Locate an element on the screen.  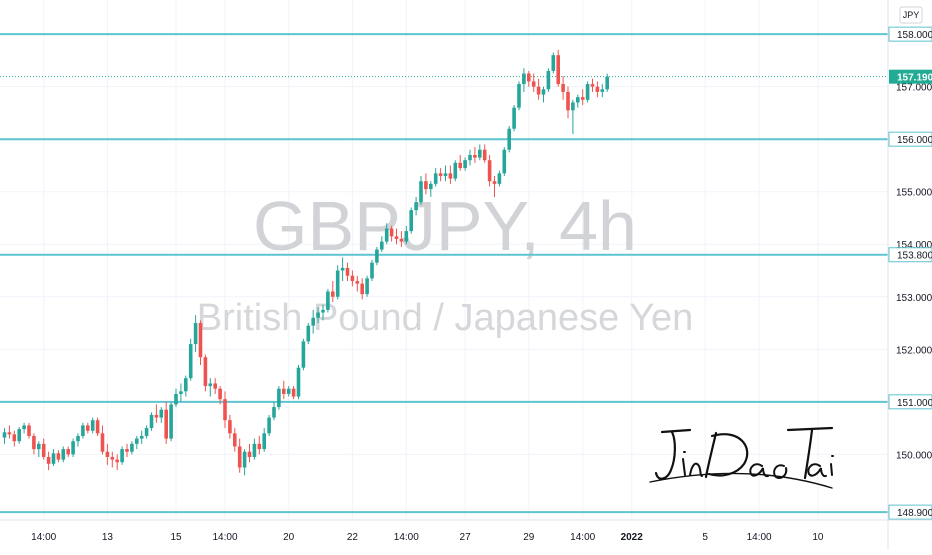
x-tick-label: 14:00 is located at coordinates (582, 537).